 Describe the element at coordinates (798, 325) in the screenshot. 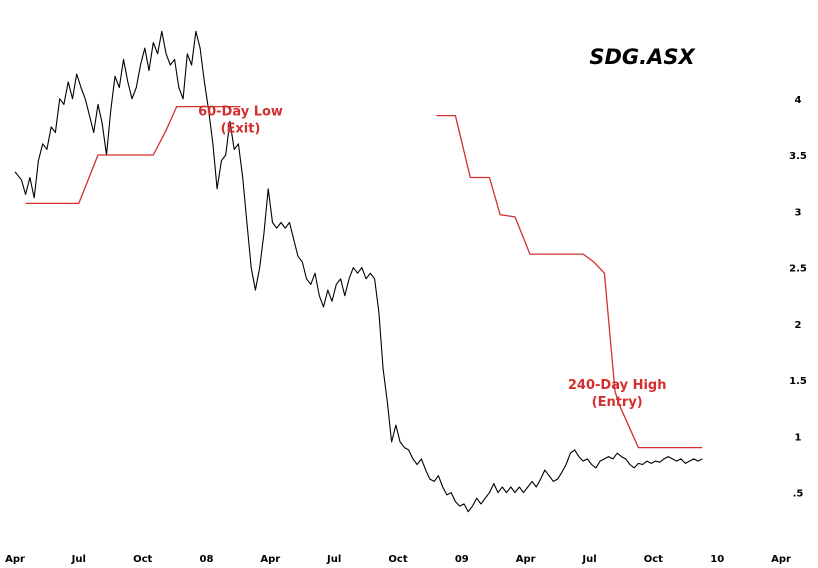

I see `y-tick-label: 2` at that location.